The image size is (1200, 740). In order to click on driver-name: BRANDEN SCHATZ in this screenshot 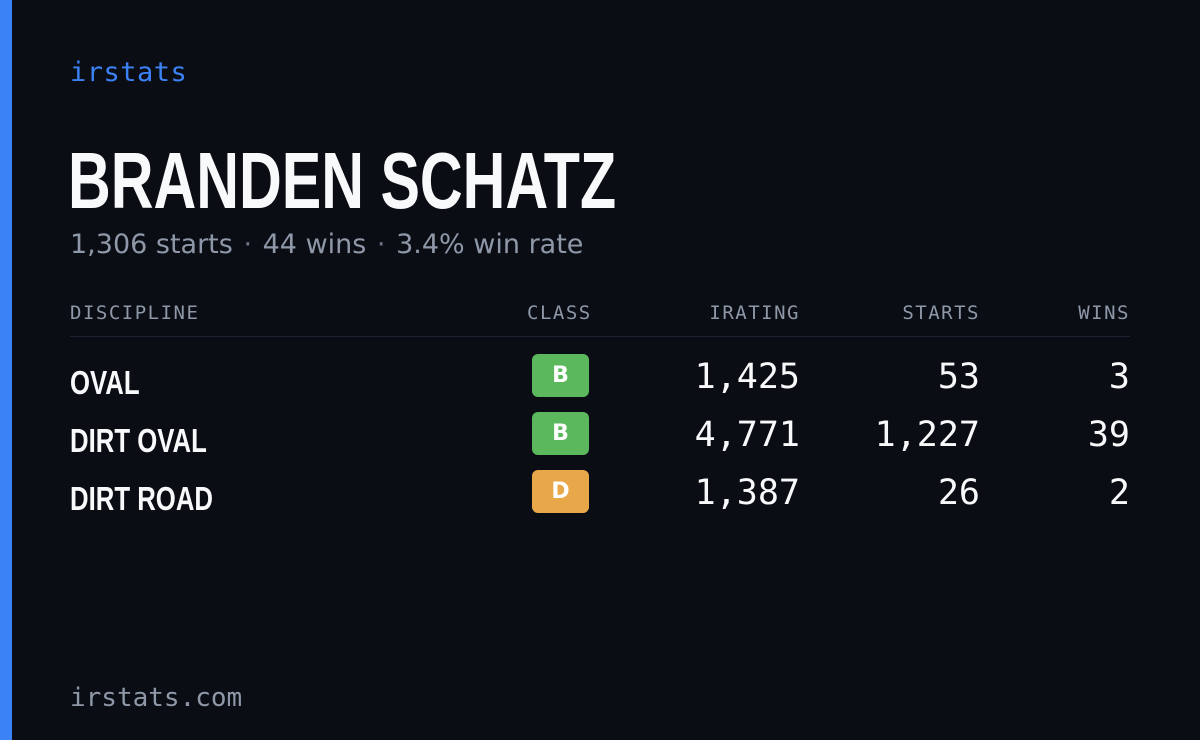, I will do `click(342, 180)`.